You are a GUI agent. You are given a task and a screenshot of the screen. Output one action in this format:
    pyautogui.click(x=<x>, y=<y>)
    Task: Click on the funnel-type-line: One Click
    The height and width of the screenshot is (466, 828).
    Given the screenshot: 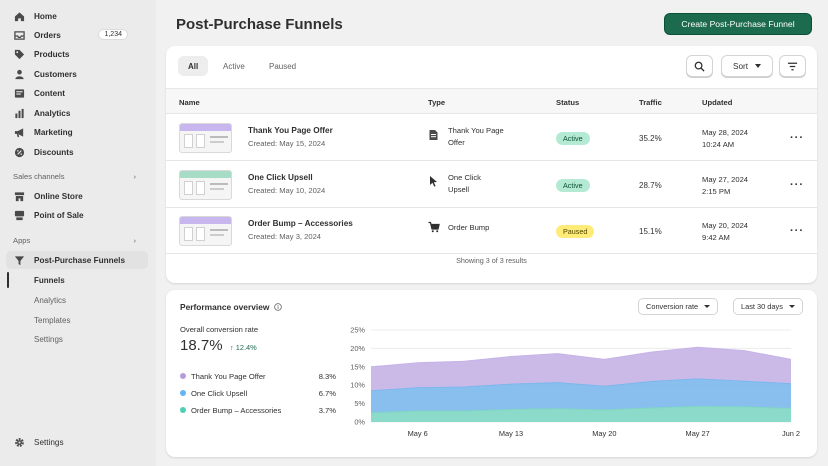 What is the action you would take?
    pyautogui.click(x=464, y=177)
    